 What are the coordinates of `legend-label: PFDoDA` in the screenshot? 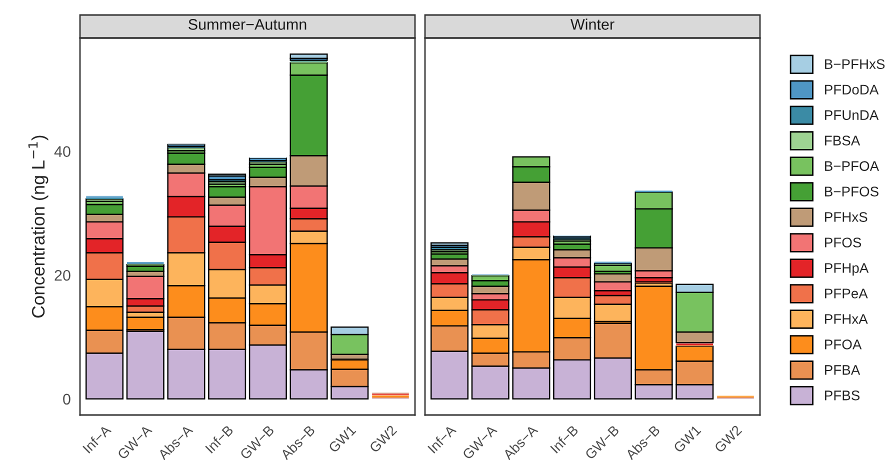 It's located at (852, 89).